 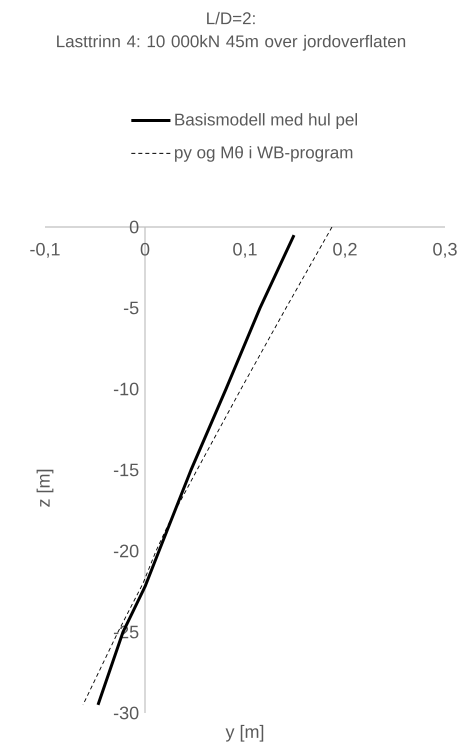 What do you see at coordinates (45, 250) in the screenshot?
I see `x-tick-label: -0,1` at bounding box center [45, 250].